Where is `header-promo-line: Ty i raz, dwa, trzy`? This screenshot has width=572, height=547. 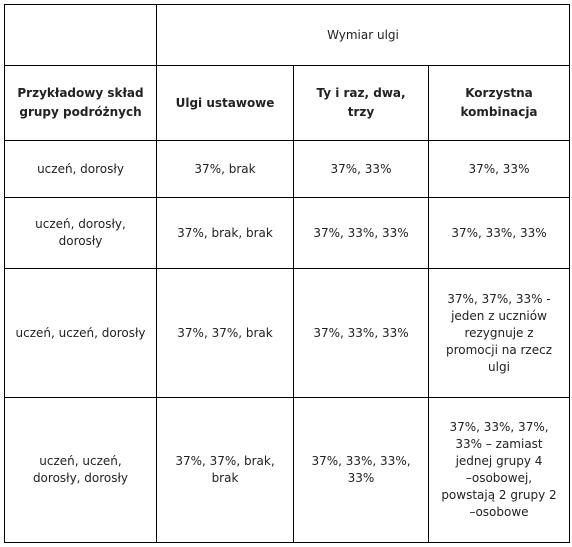
header-promo-line: Ty i raz, dwa, trzy is located at coordinates (361, 102).